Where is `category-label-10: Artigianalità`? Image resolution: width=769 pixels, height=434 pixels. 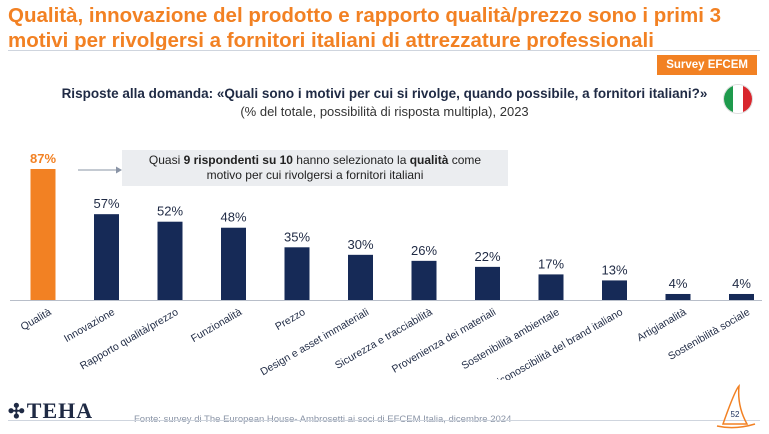
category-label-10: Artigianalità is located at coordinates (662, 325).